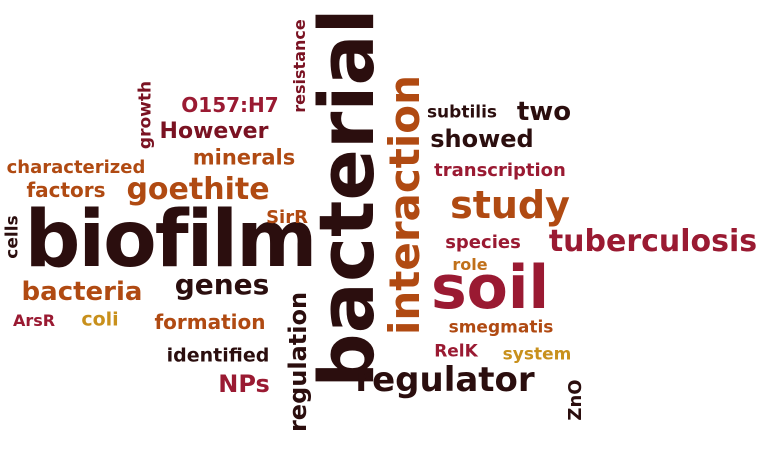 Image resolution: width=774 pixels, height=459 pixels. What do you see at coordinates (299, 66) in the screenshot?
I see `word-resistance: resistance` at bounding box center [299, 66].